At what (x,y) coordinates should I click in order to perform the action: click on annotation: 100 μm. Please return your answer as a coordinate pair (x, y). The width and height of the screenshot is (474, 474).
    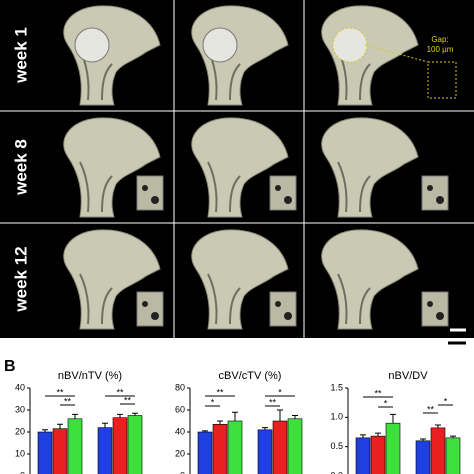
    Looking at the image, I should click on (440, 49).